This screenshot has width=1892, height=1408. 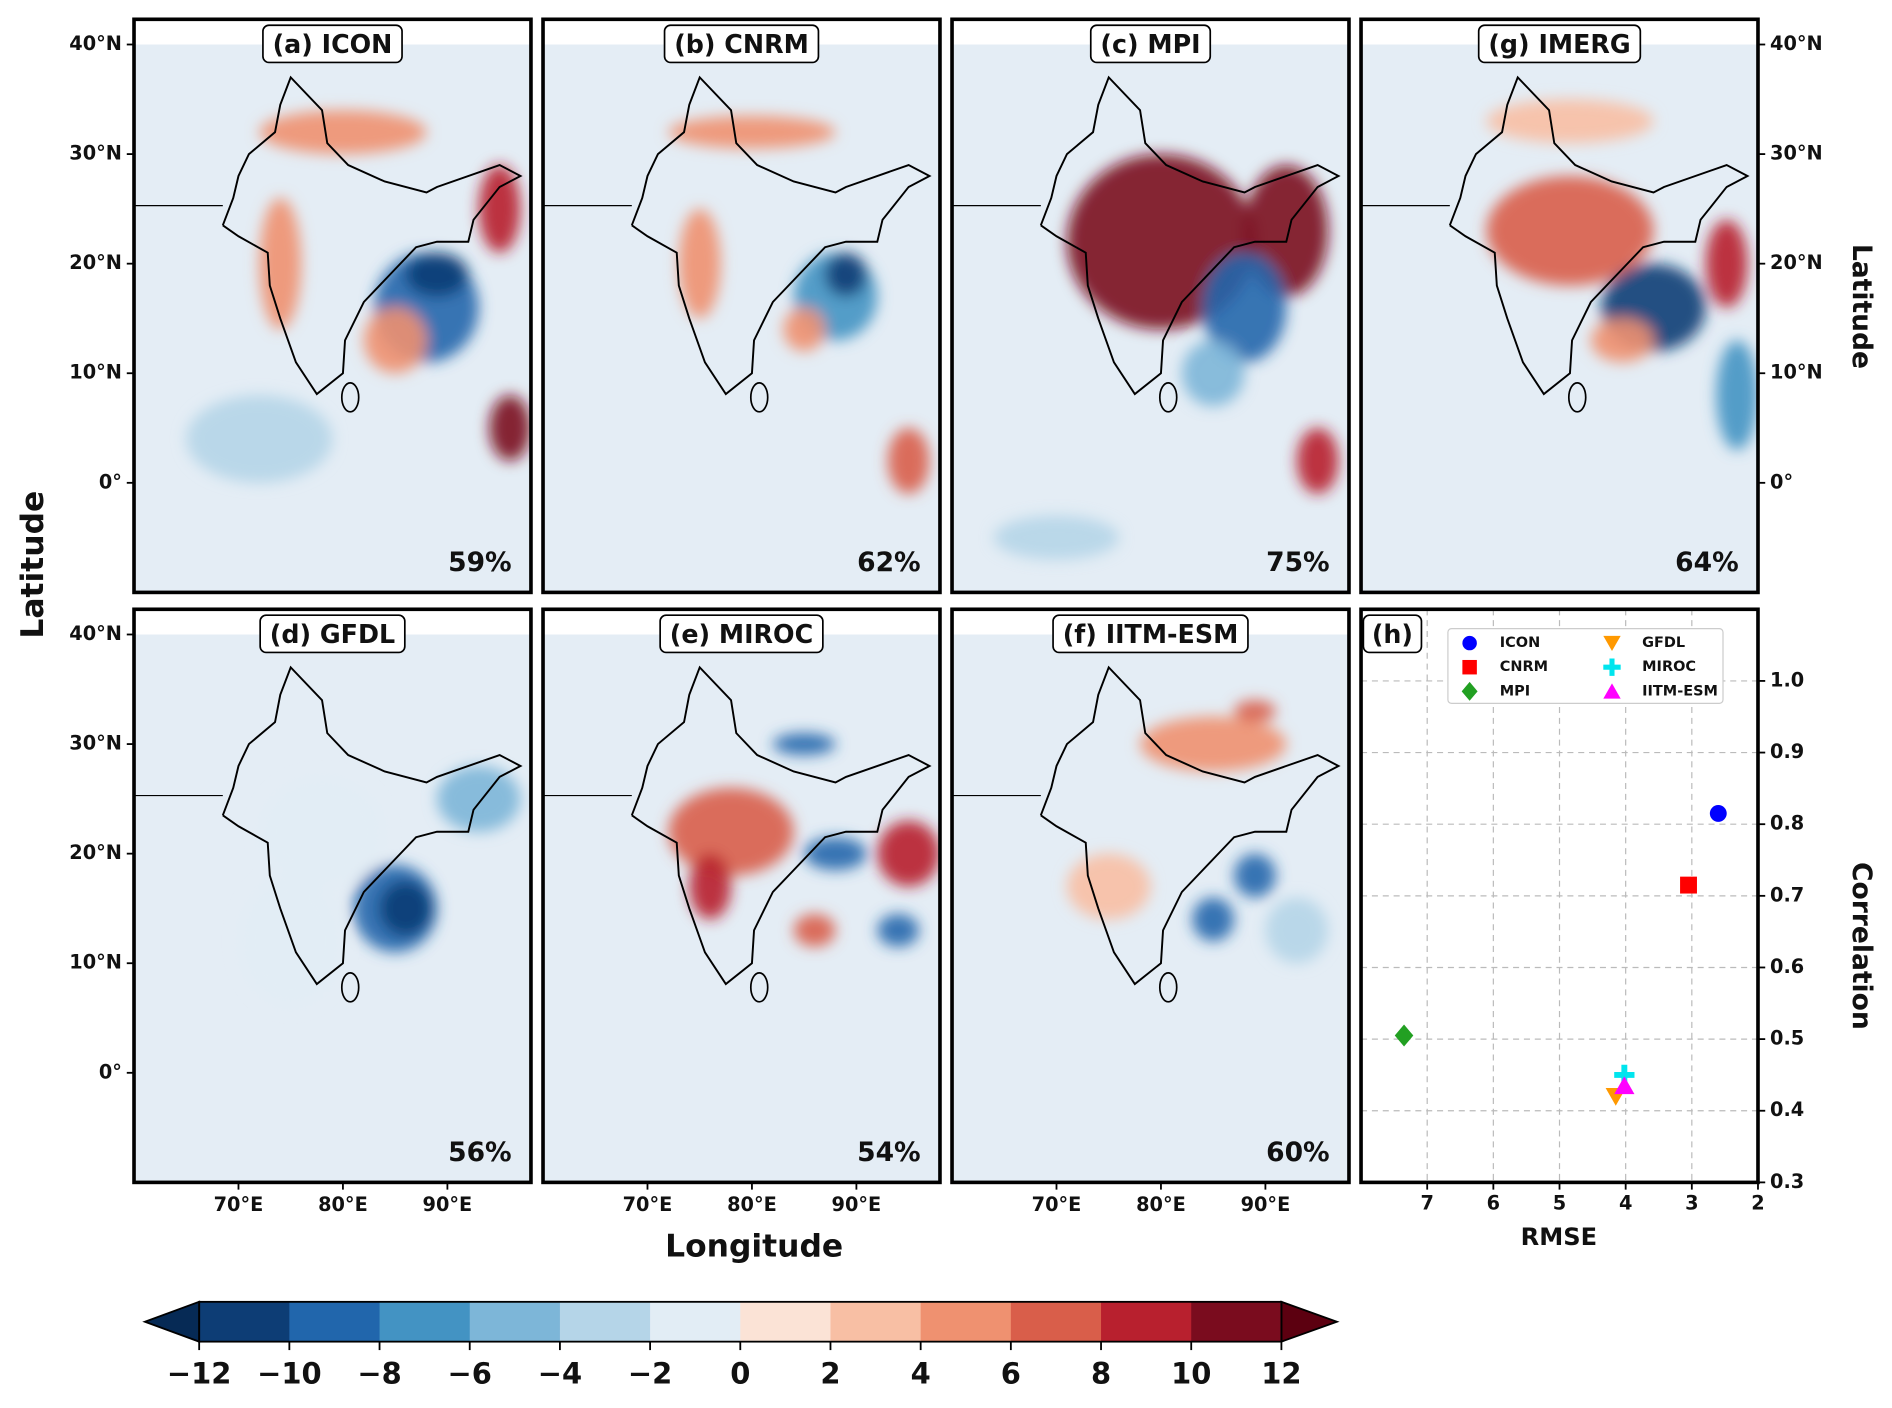 I want to click on panel-score: 56%, so click(x=480, y=1152).